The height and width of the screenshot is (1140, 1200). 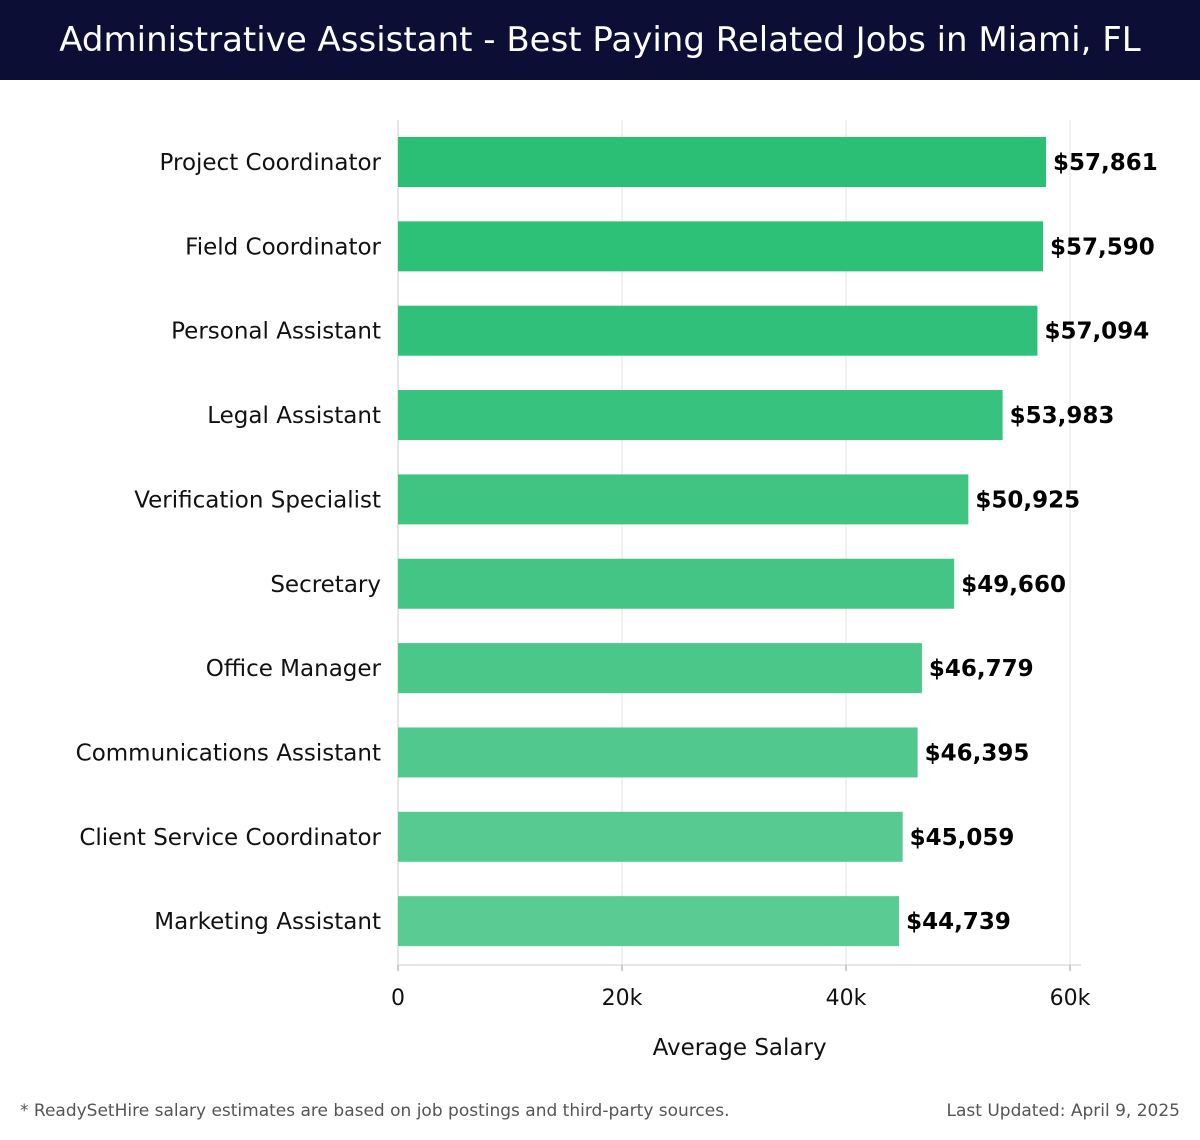 I want to click on value-label: $57,861, so click(x=1105, y=163).